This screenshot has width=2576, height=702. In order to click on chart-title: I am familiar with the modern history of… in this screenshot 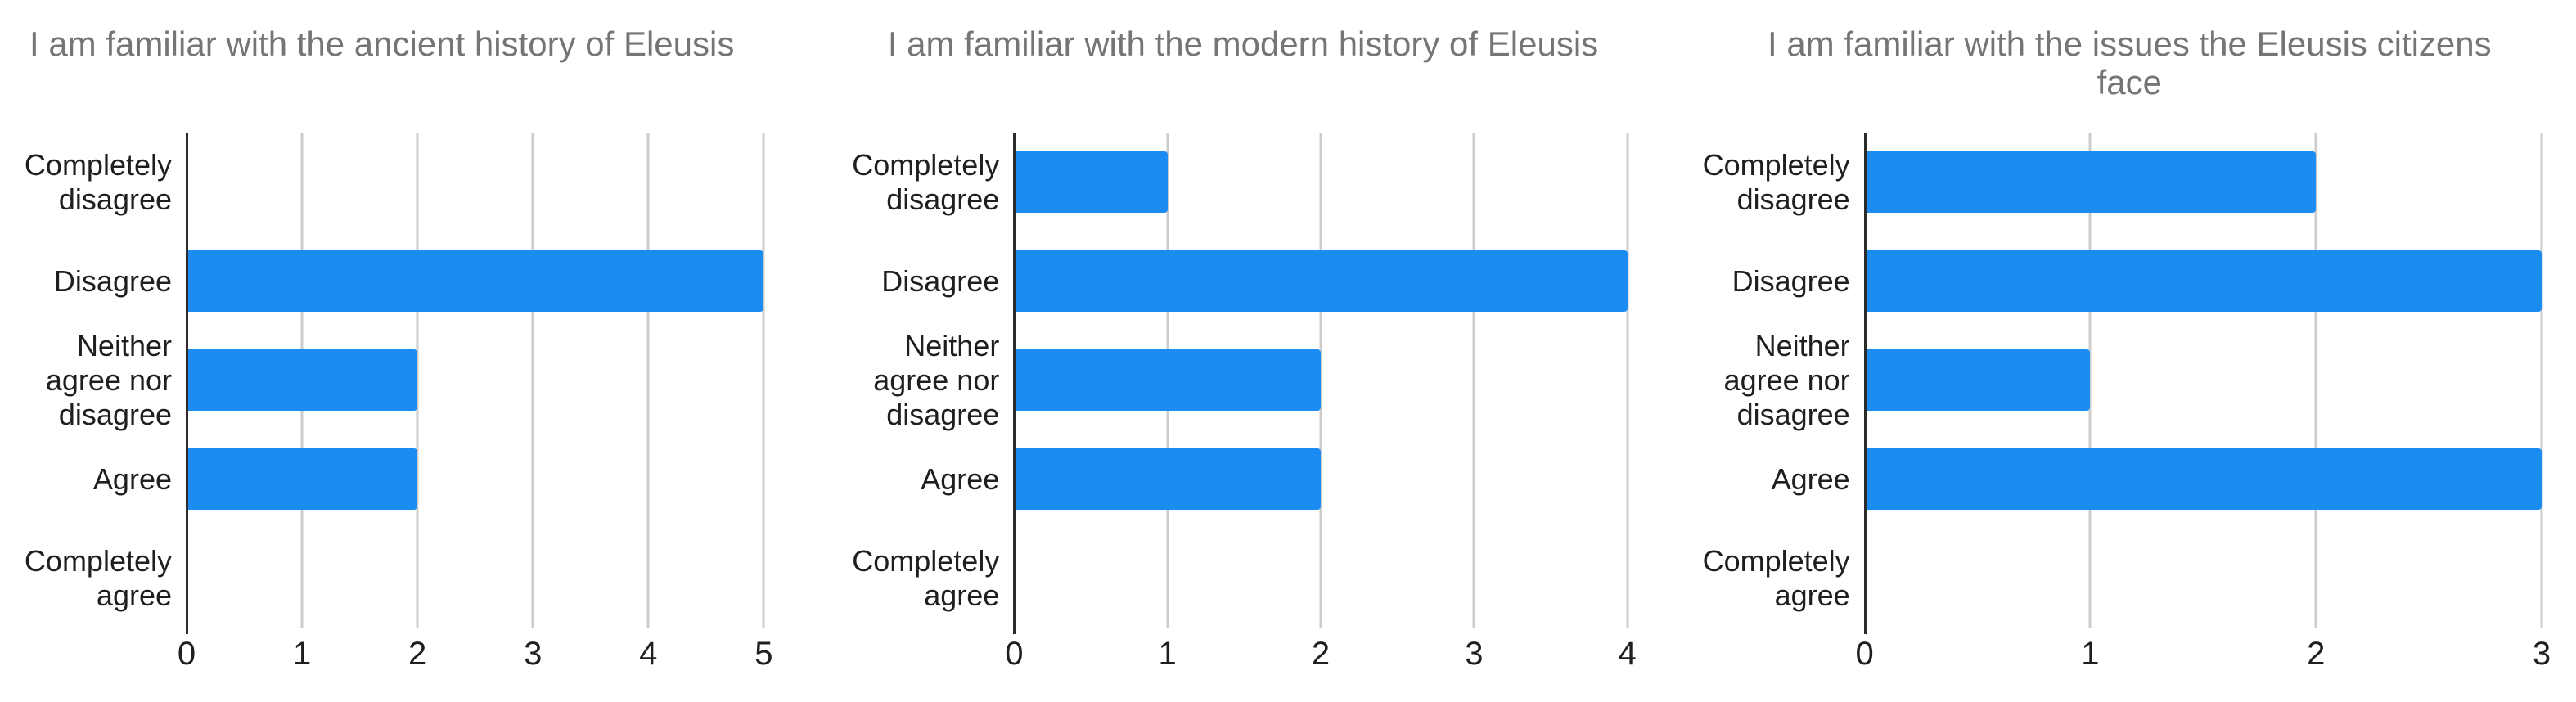, I will do `click(1243, 44)`.